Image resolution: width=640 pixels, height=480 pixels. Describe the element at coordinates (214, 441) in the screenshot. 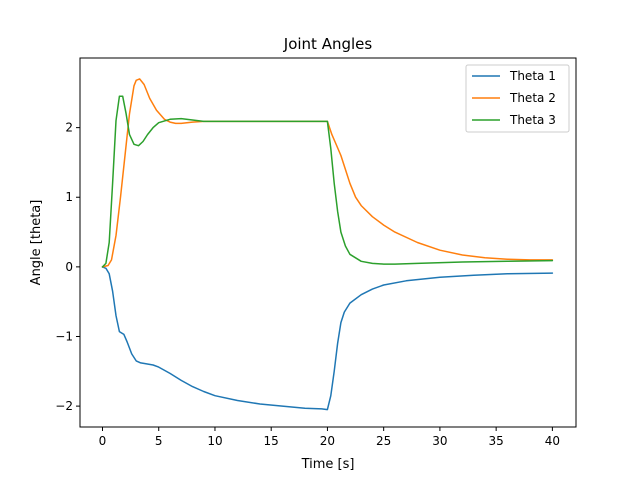

I see `x-tick-label: 10` at that location.